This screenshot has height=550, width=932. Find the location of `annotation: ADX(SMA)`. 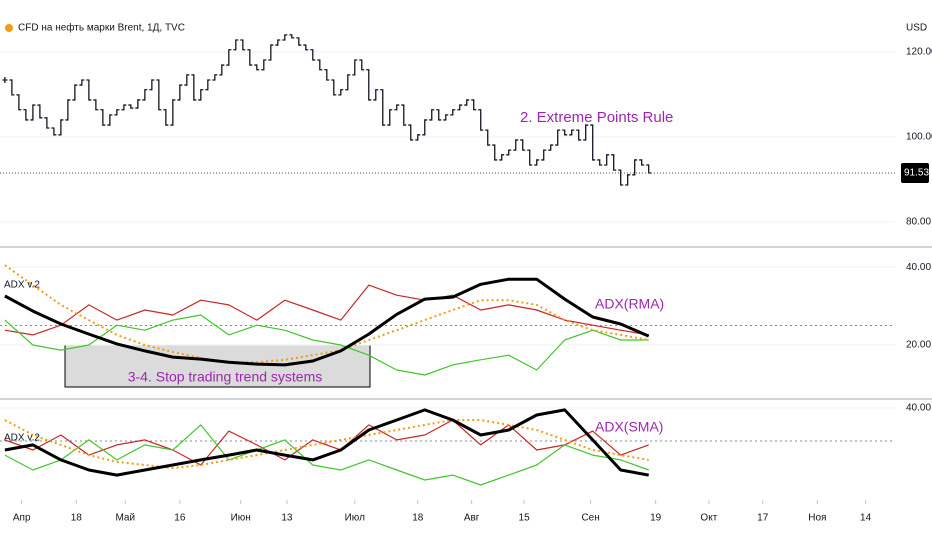

annotation: ADX(SMA) is located at coordinates (629, 427).